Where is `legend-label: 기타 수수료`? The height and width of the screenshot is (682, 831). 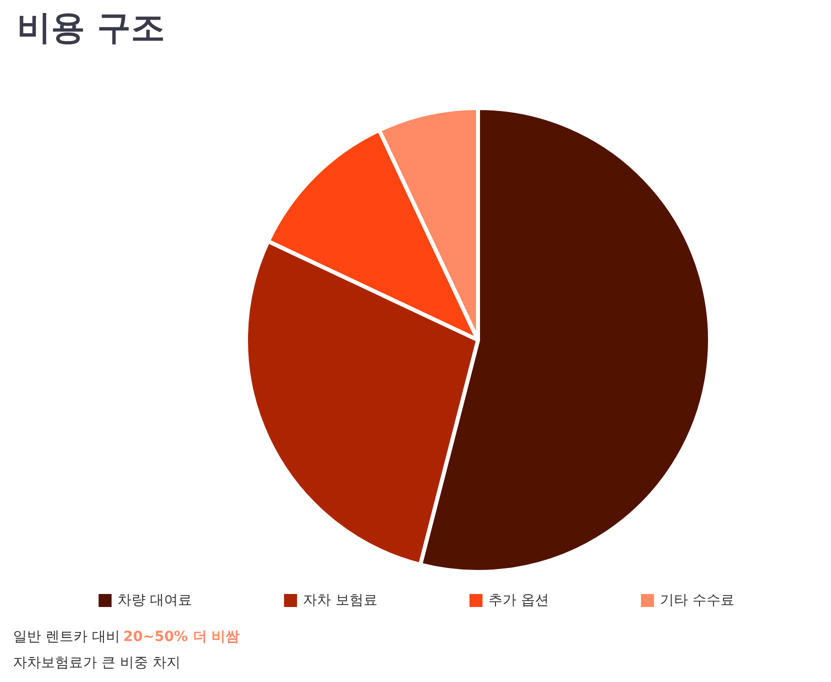 legend-label: 기타 수수료 is located at coordinates (697, 600).